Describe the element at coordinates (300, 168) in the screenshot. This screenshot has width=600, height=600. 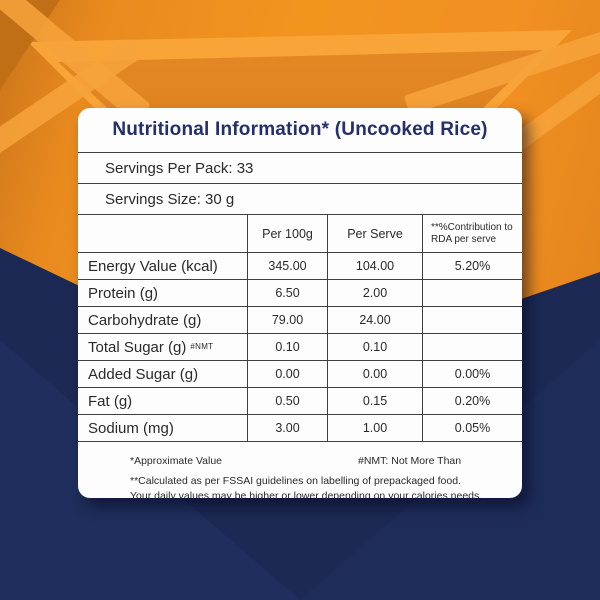
I see `servings-per-pack: Servings Per Pack: 33` at that location.